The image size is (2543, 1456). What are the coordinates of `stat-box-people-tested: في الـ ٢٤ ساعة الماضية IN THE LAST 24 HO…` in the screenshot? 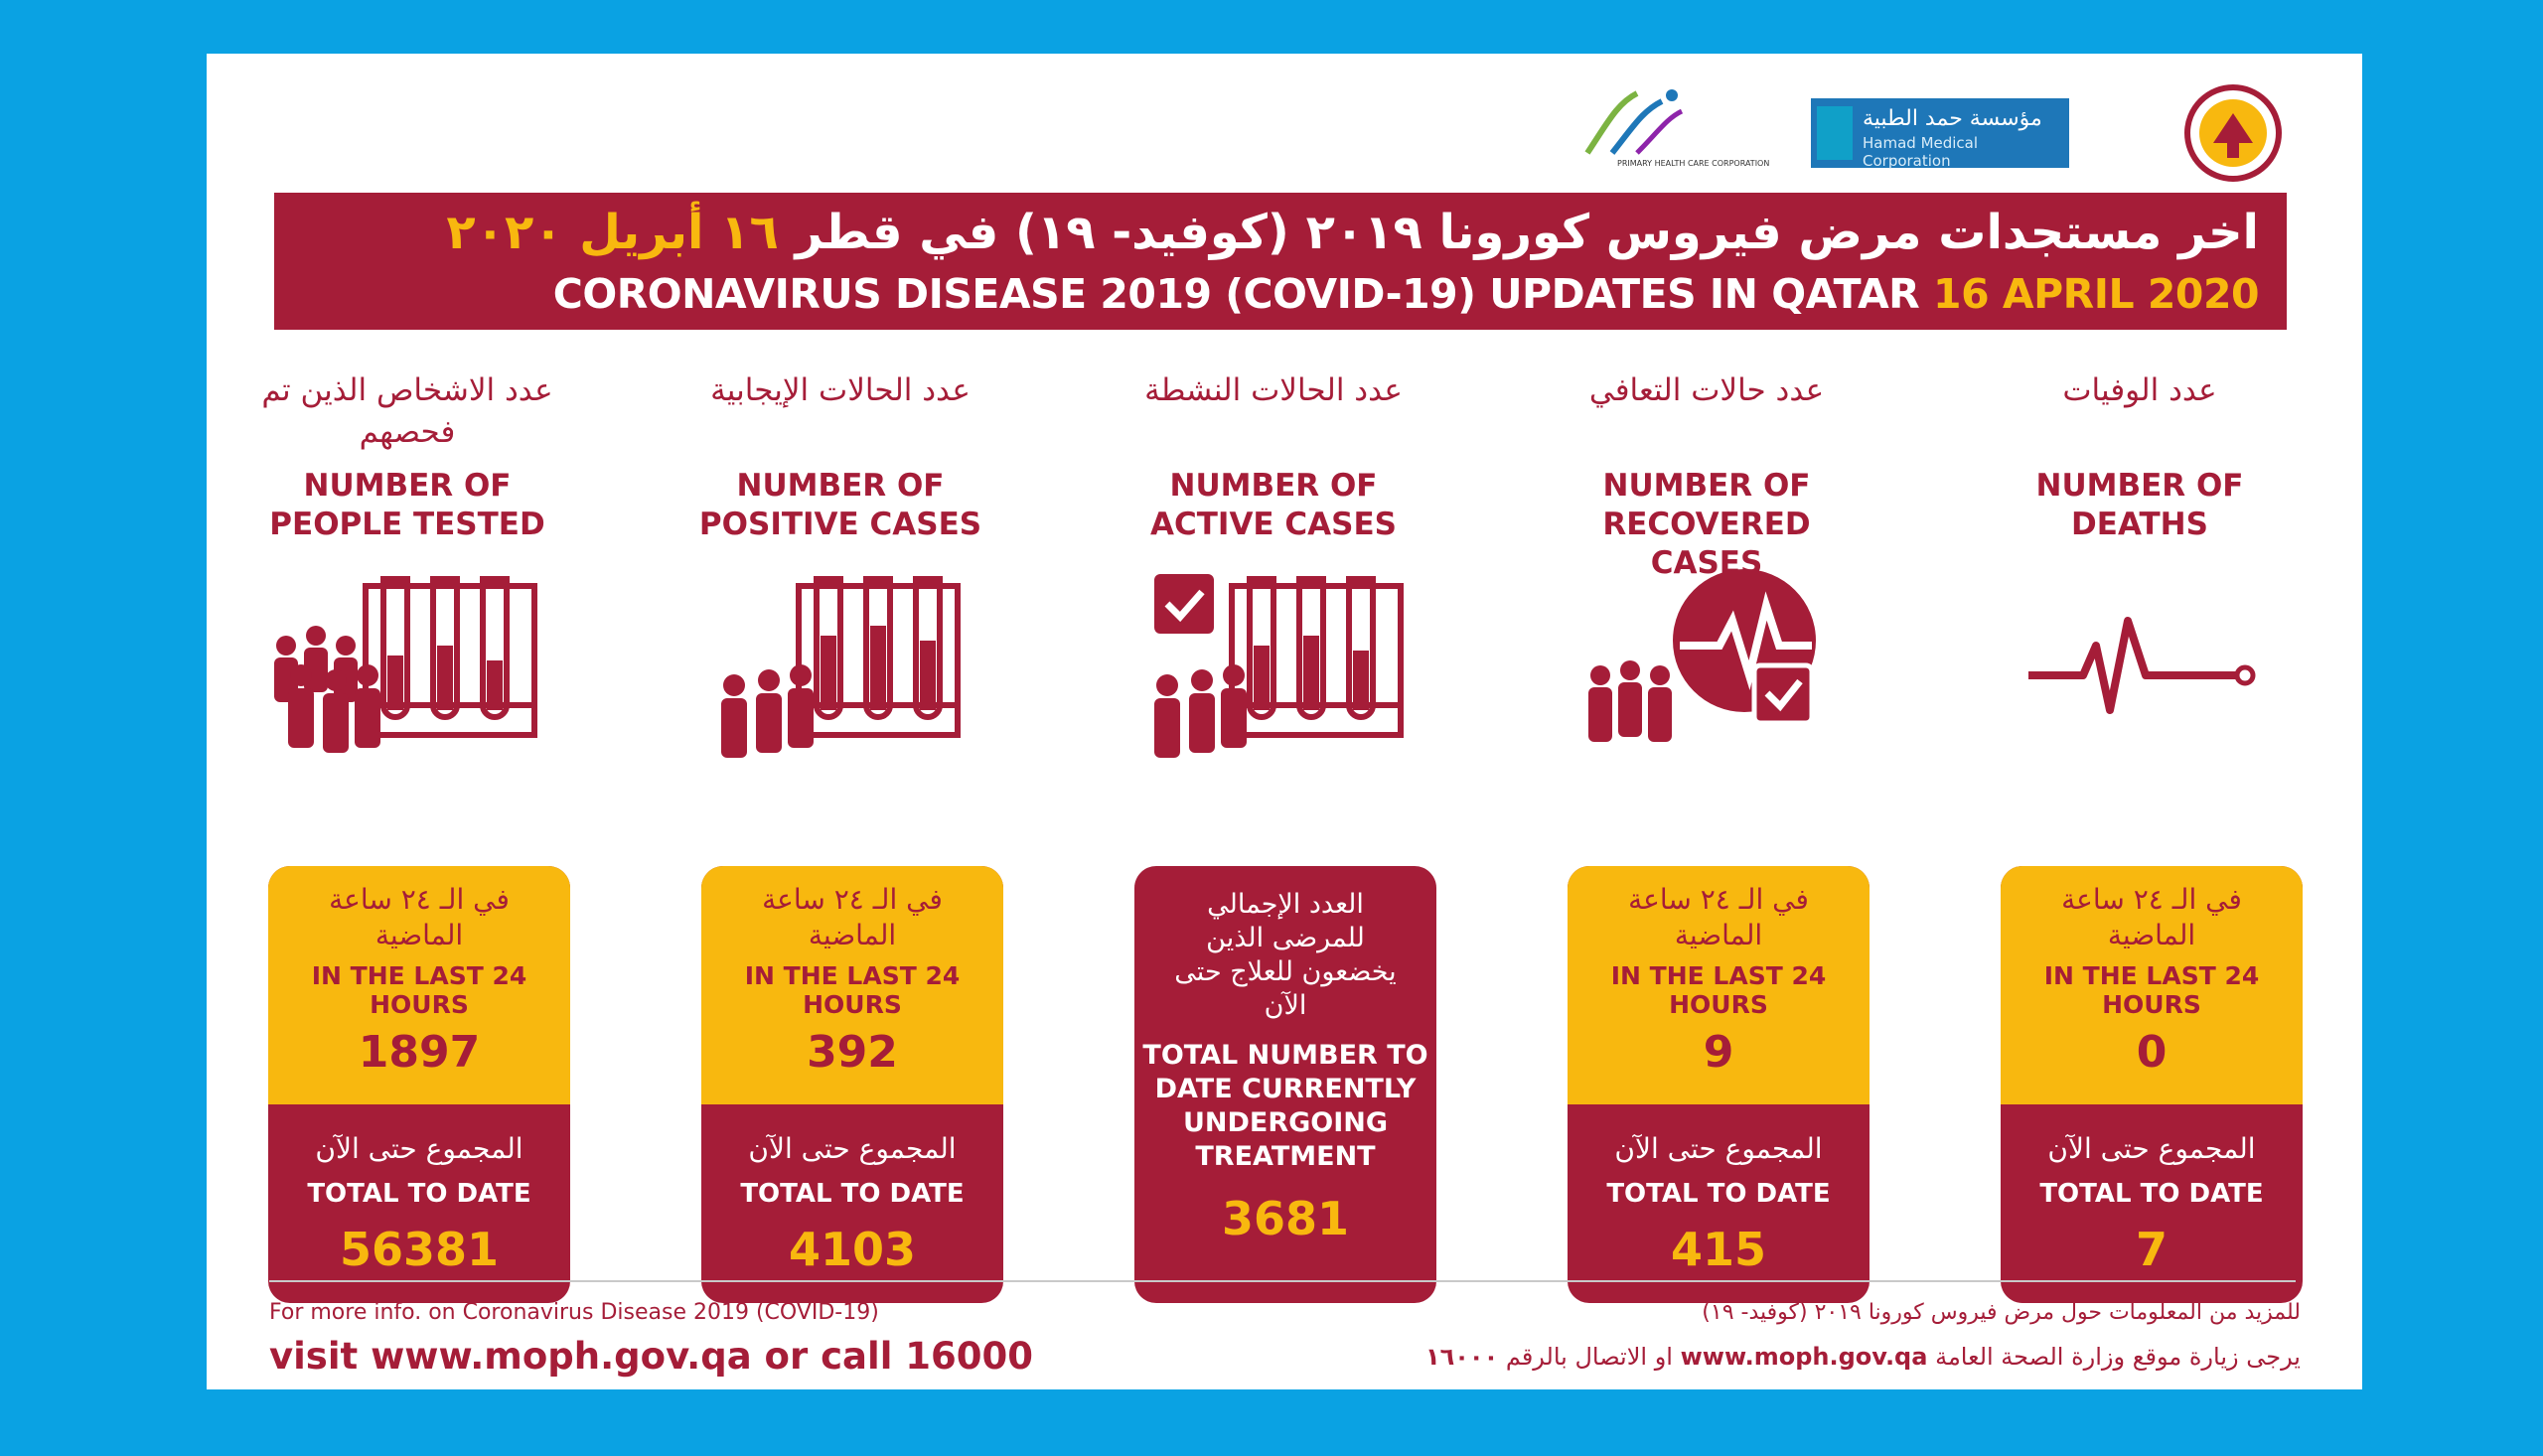 It's located at (419, 1084).